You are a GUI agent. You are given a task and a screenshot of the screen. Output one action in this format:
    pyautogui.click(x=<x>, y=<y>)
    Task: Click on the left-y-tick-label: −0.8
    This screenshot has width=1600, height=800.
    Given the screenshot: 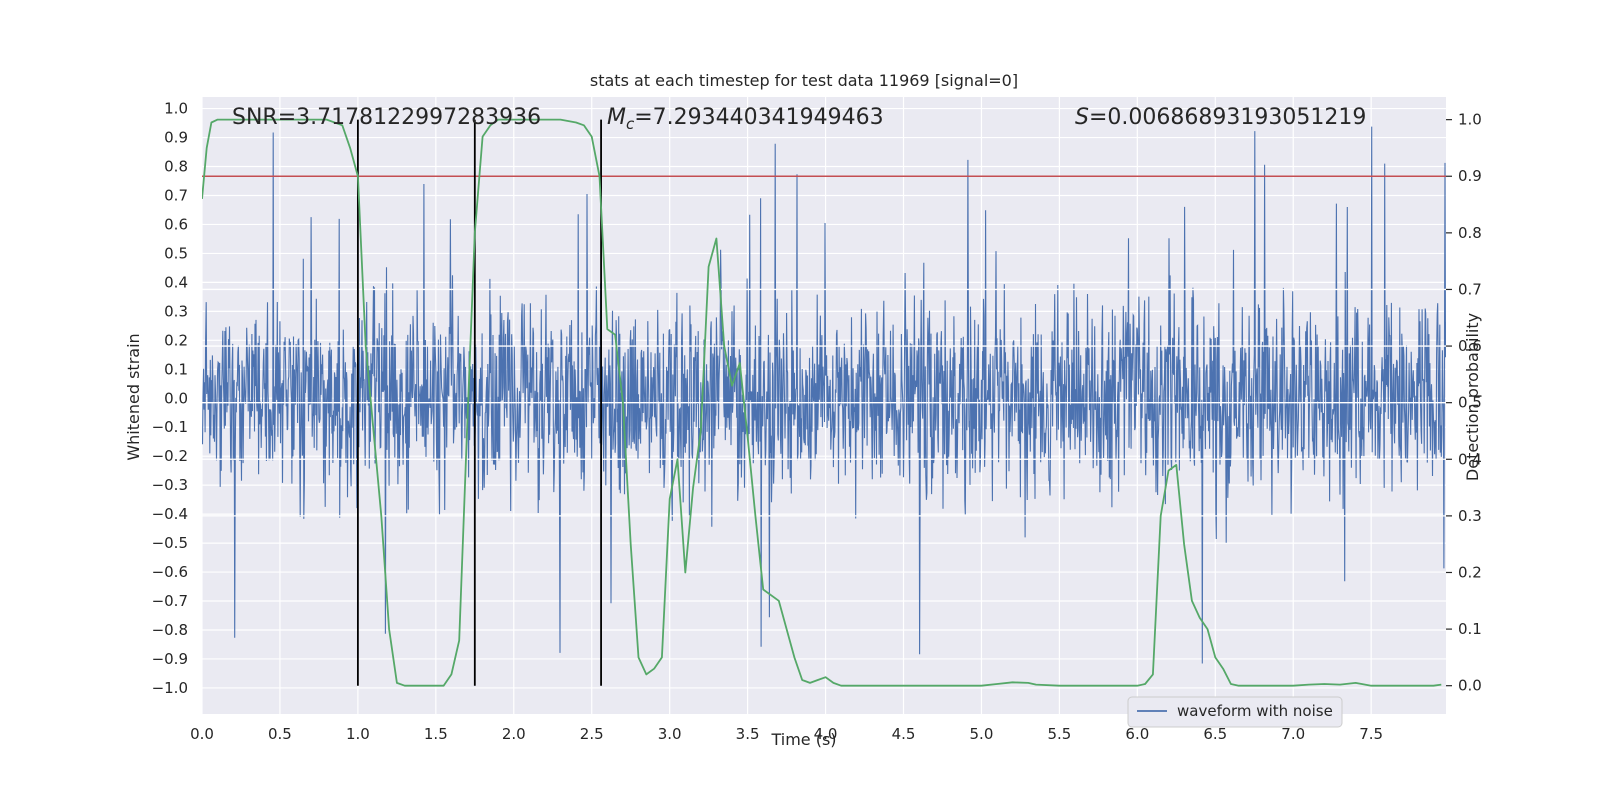 What is the action you would take?
    pyautogui.click(x=170, y=630)
    